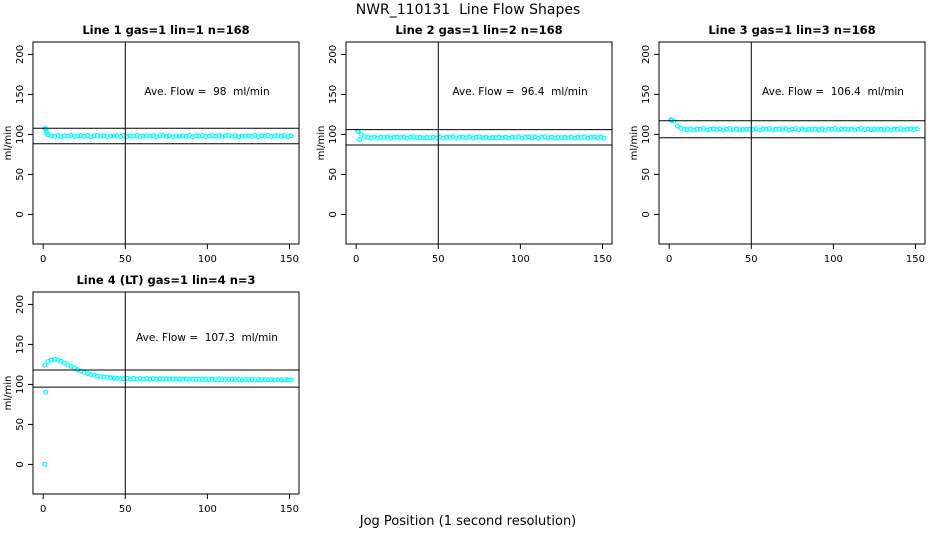 Image resolution: width=936 pixels, height=540 pixels. Describe the element at coordinates (207, 92) in the screenshot. I see `ave-flow-annotation-line-1: Ave. Flow = 98 ml/min` at that location.